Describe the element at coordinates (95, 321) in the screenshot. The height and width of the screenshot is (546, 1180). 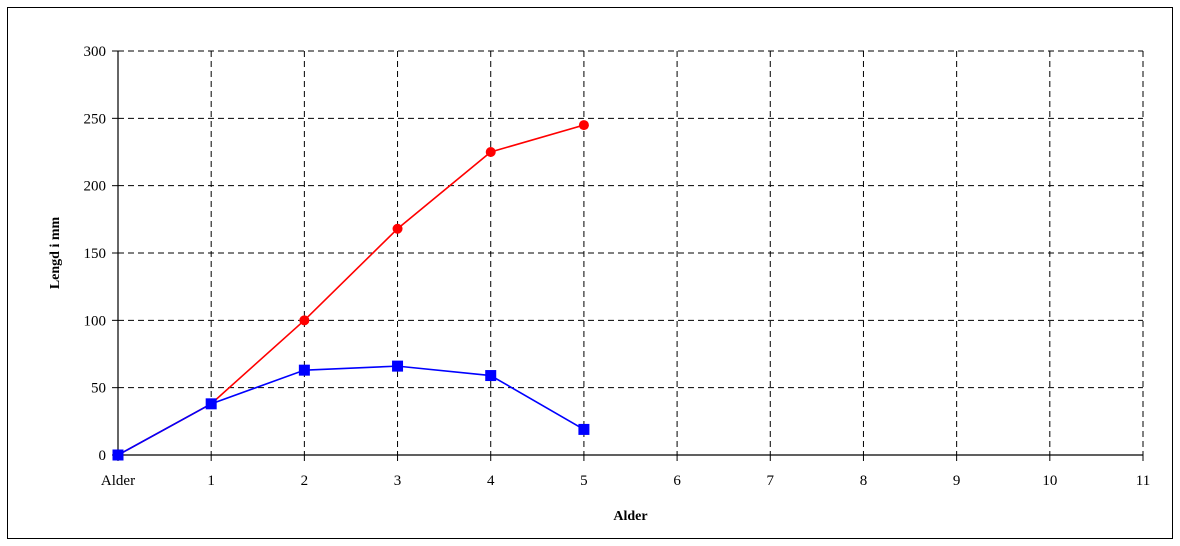
I see `y-tick-label: 100` at that location.